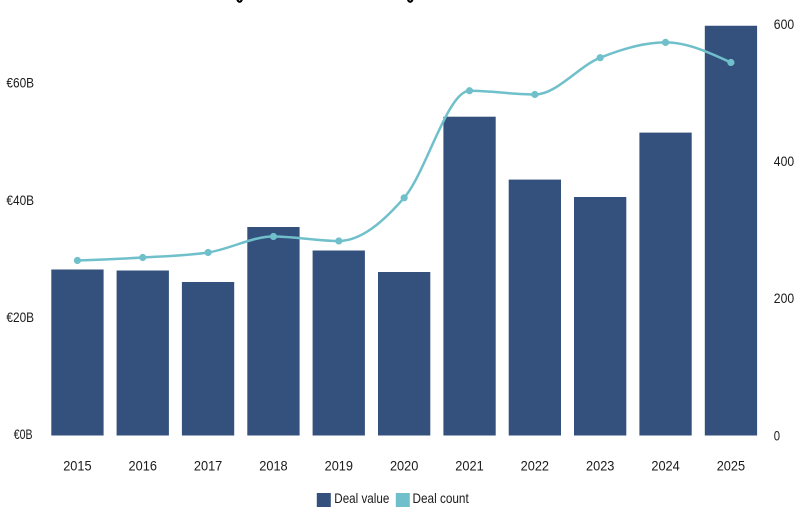 The width and height of the screenshot is (800, 511). I want to click on svg-text: 2015, so click(77, 466).